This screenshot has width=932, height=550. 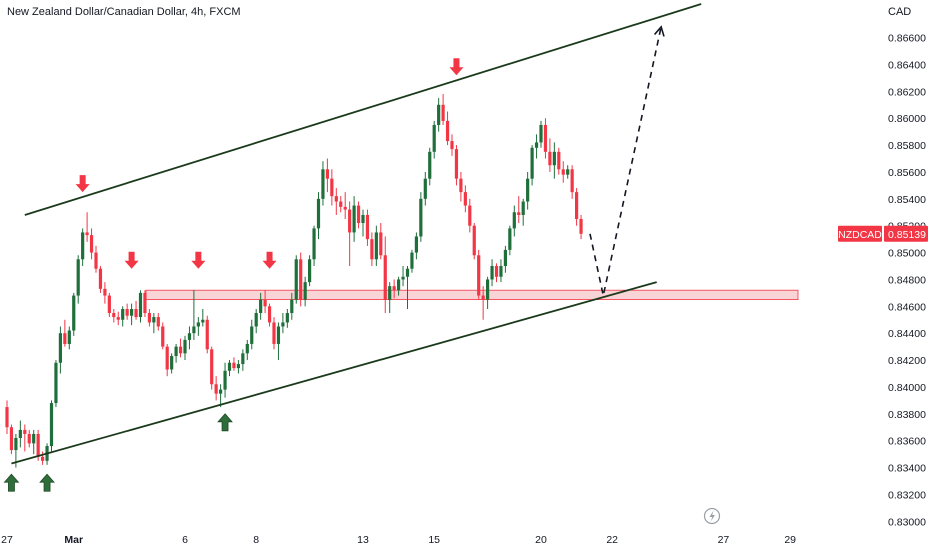 I want to click on x-tick-label: 27, so click(x=7, y=540).